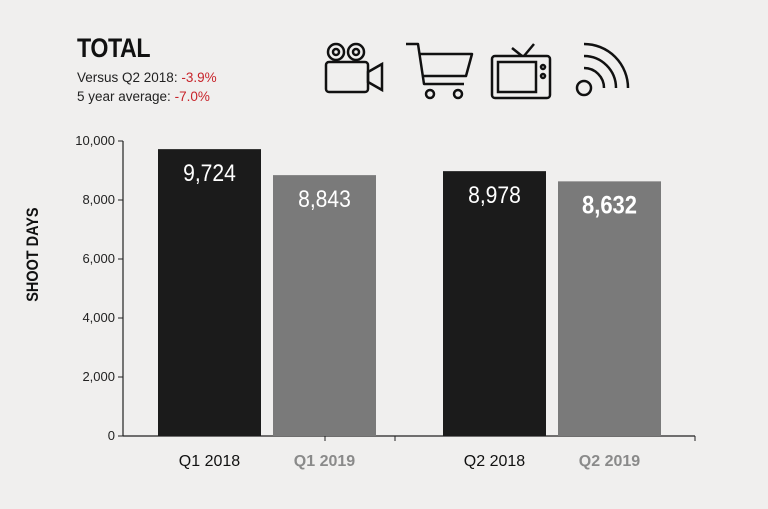  What do you see at coordinates (98, 199) in the screenshot?
I see `y-tick-label: 8,000` at bounding box center [98, 199].